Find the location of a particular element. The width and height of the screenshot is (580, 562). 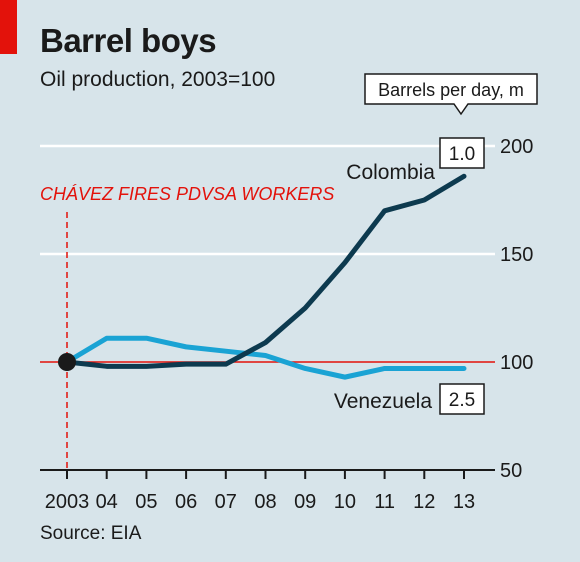

end-value-box-colombia is located at coordinates (462, 153).